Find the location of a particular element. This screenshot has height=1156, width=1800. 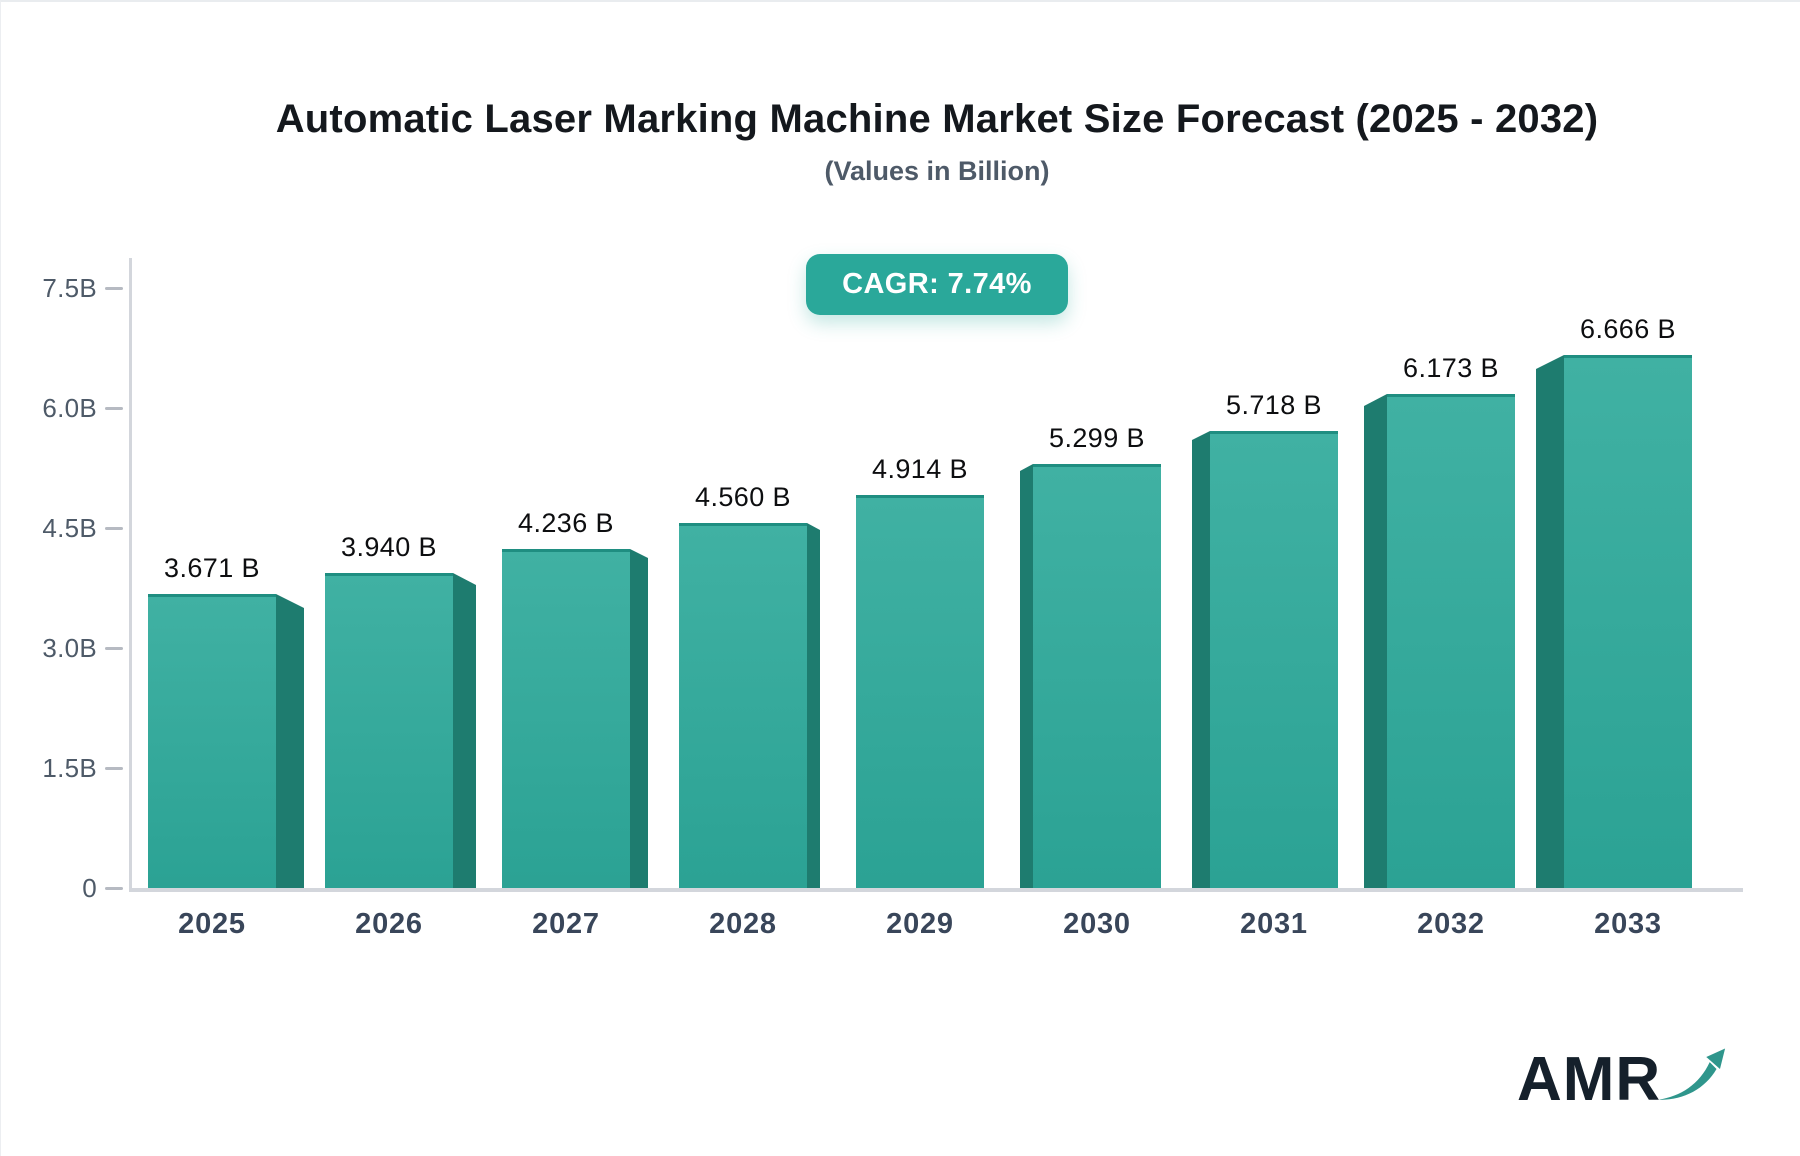

bar-value-label: 3.671 B is located at coordinates (212, 568).